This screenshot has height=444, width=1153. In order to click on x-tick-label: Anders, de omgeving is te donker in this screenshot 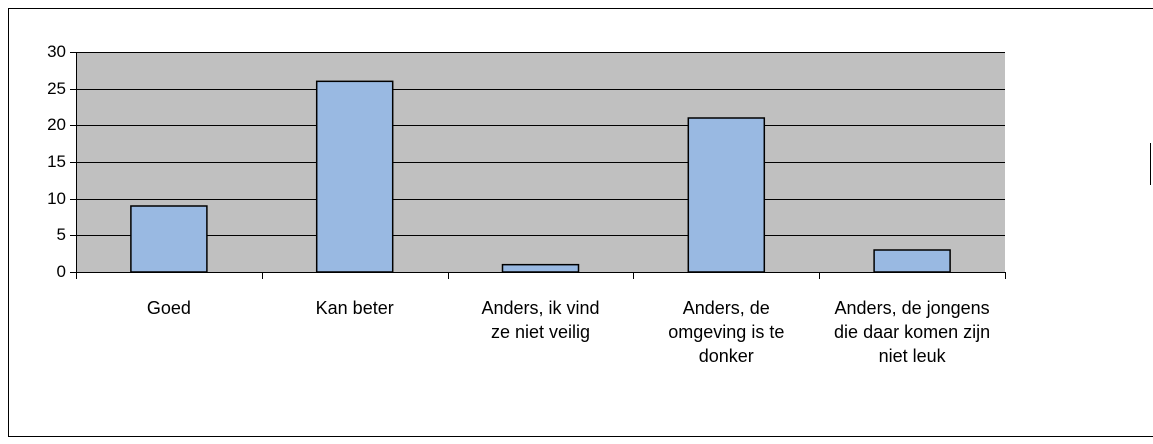, I will do `click(726, 332)`.